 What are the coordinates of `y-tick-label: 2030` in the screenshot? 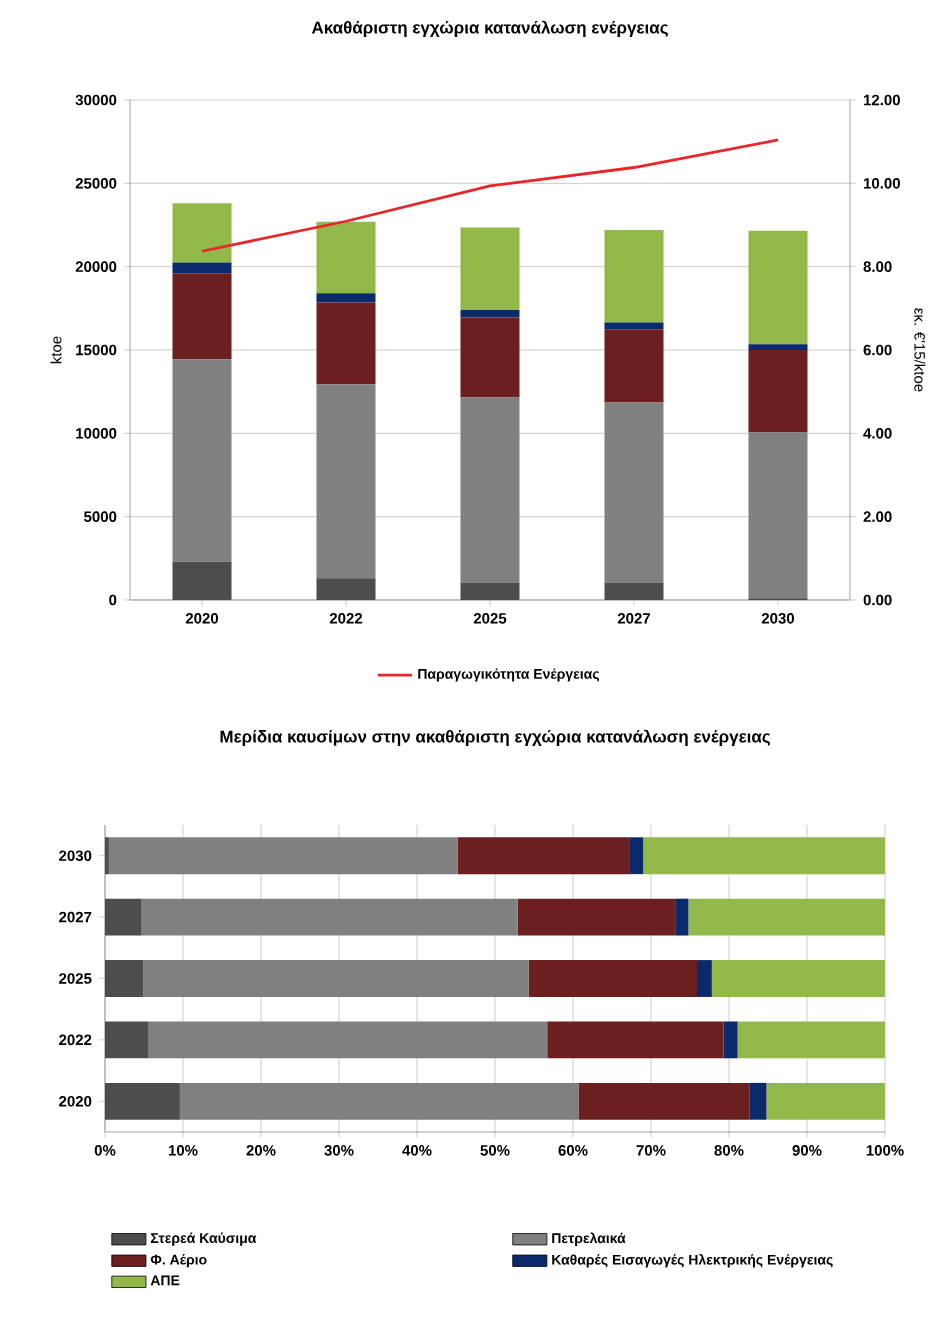 It's located at (75, 856).